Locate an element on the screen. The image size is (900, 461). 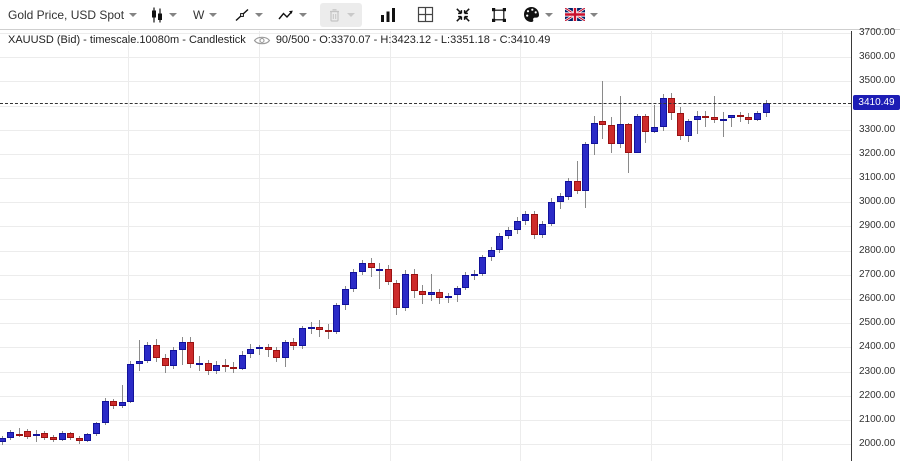
fullscreen-button is located at coordinates (463, 15).